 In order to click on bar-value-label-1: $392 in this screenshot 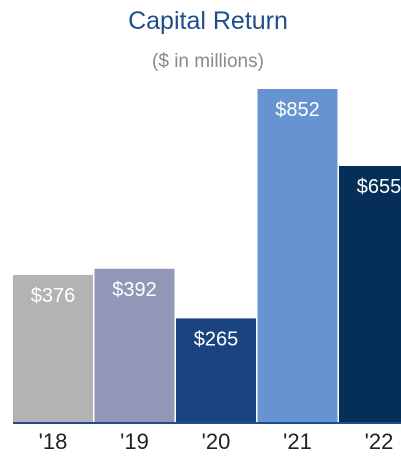, I will do `click(134, 290)`.